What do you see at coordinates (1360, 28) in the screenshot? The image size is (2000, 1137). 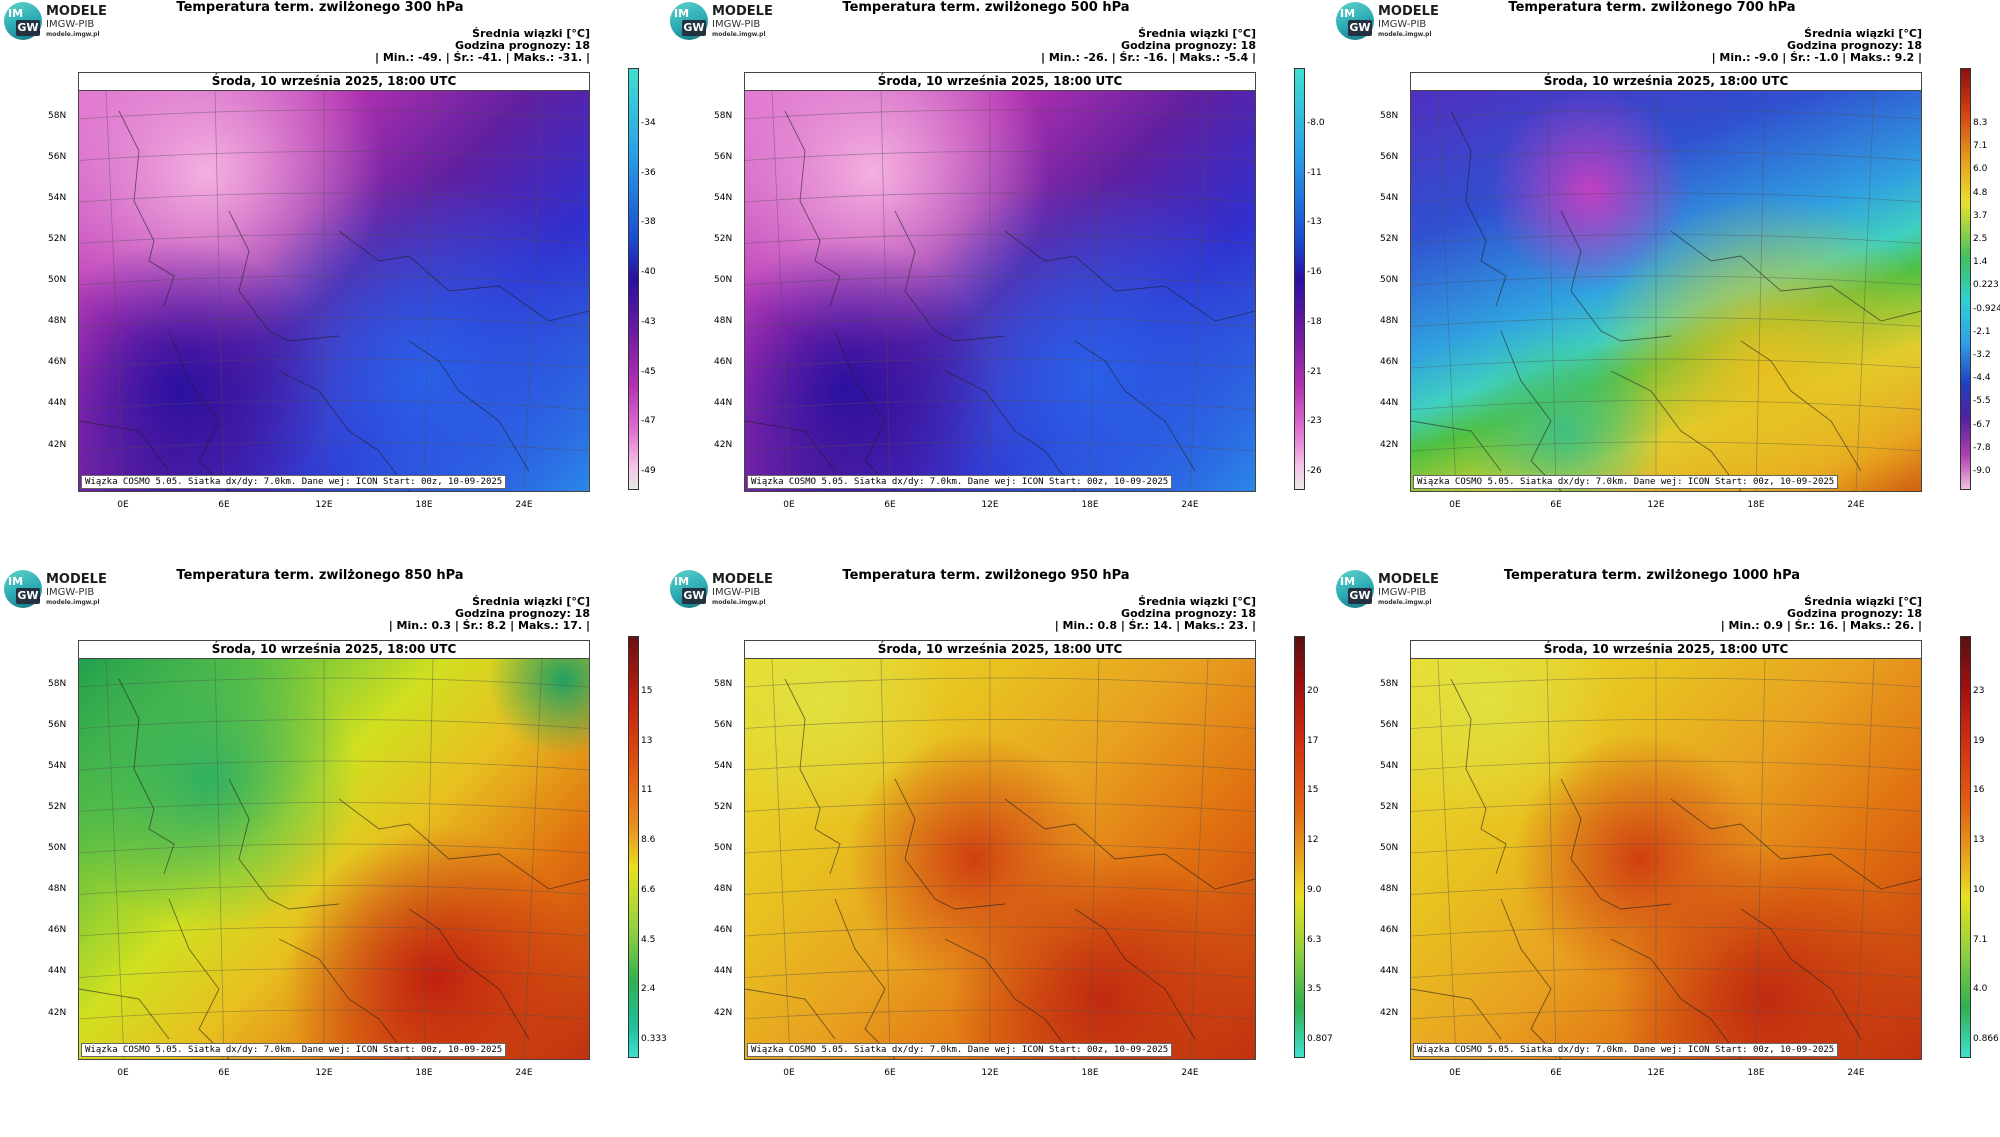 I see `logo-badge-bottom: GW` at bounding box center [1360, 28].